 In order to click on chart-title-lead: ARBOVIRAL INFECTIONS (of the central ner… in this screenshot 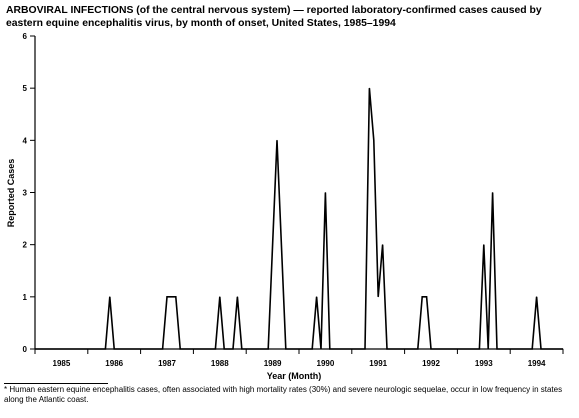, I will do `click(148, 10)`.